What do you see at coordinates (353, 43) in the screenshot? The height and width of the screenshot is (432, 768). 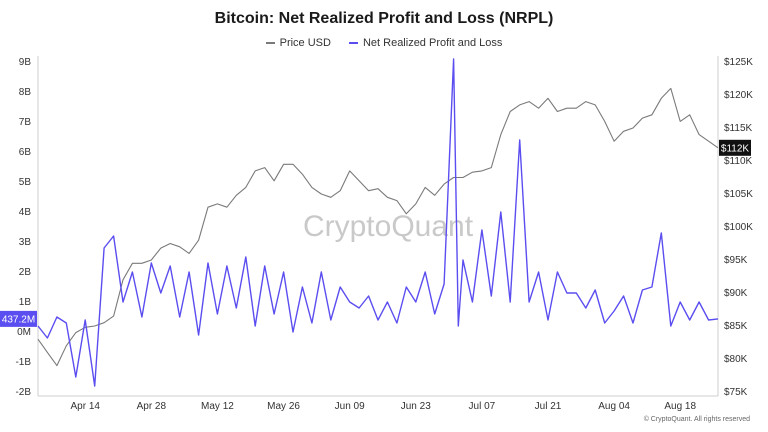 I see `legend-swatch-nrpl` at bounding box center [353, 43].